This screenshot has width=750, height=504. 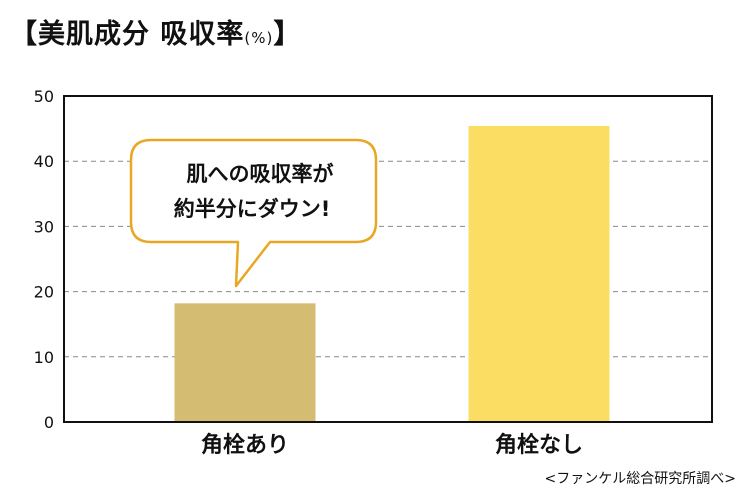 I want to click on callout-bubble: 肌への吸収率が 約半分にダウン!, so click(x=253, y=213).